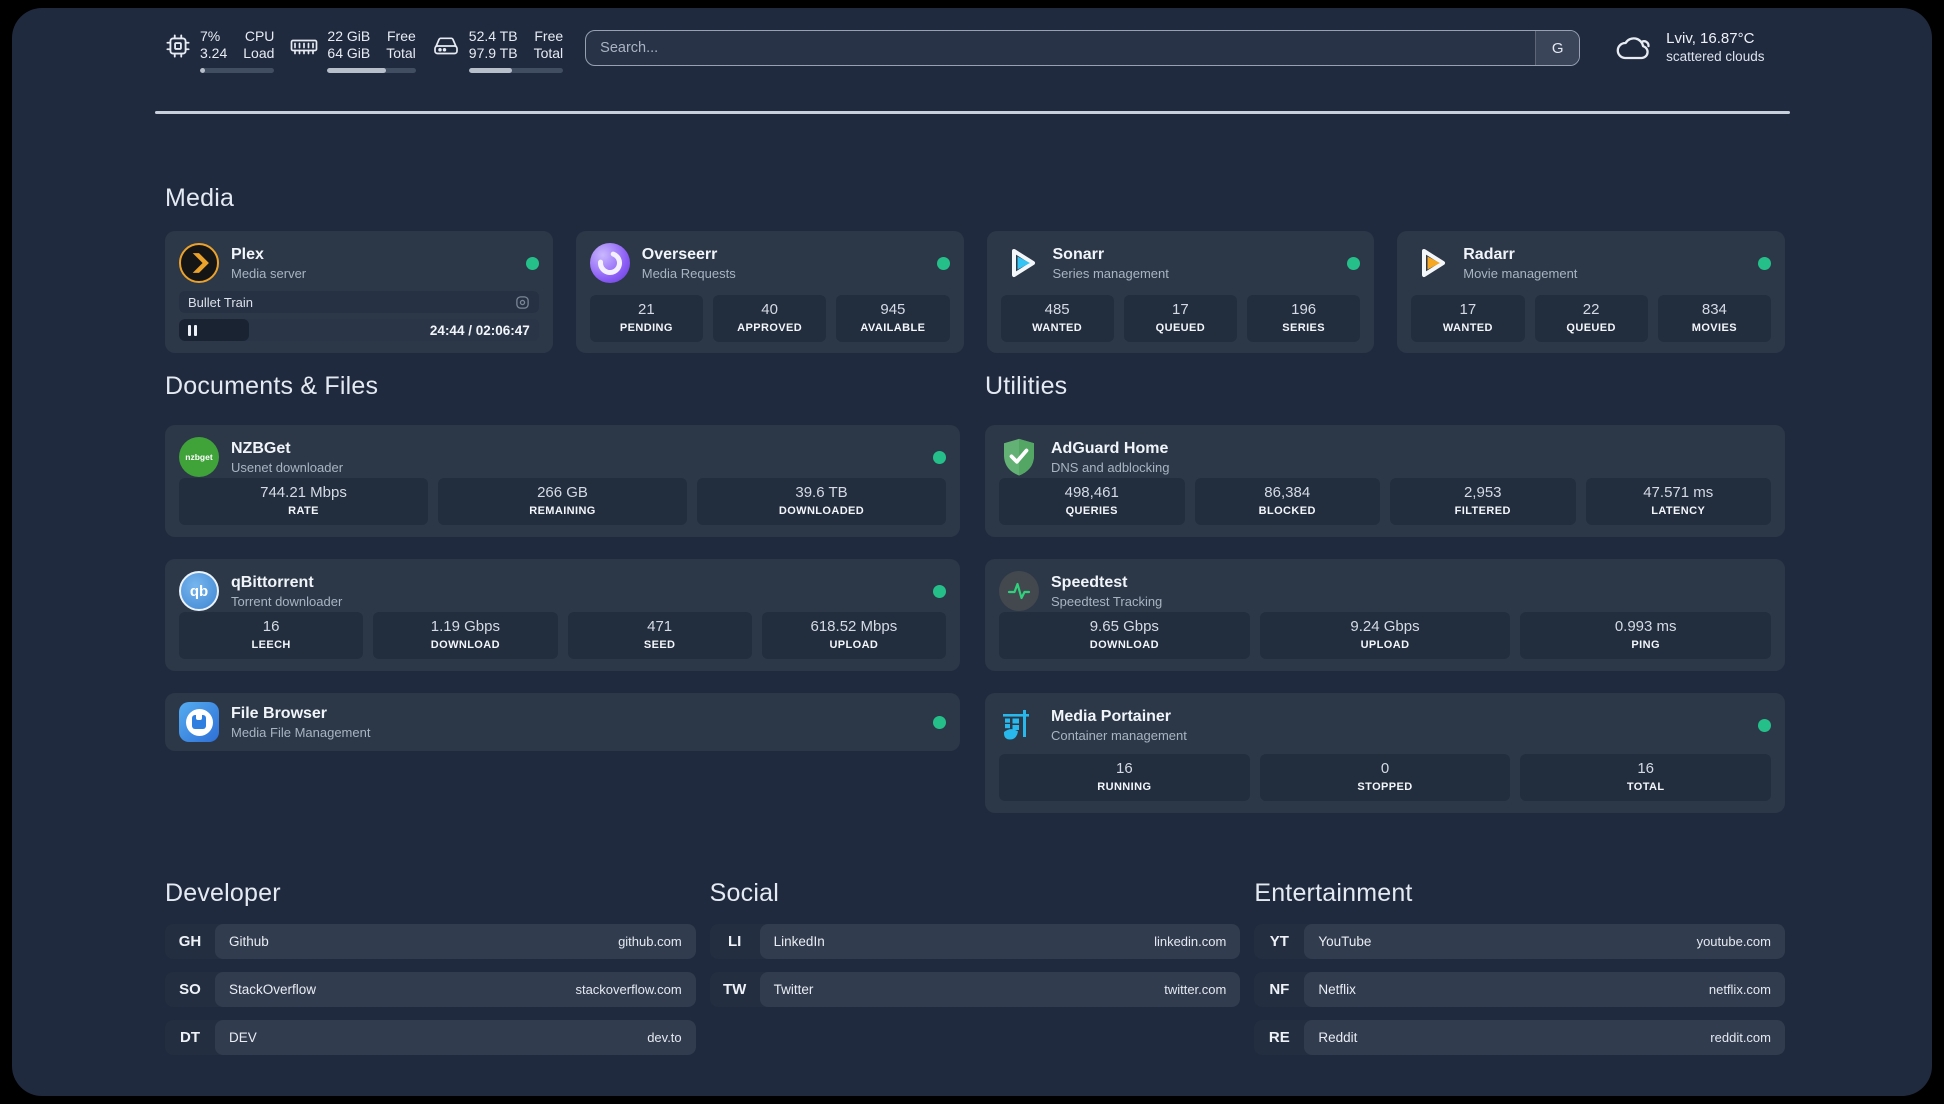 Image resolution: width=1944 pixels, height=1104 pixels. What do you see at coordinates (430, 941) in the screenshot?
I see `bookmark-github: GH Github github.com` at bounding box center [430, 941].